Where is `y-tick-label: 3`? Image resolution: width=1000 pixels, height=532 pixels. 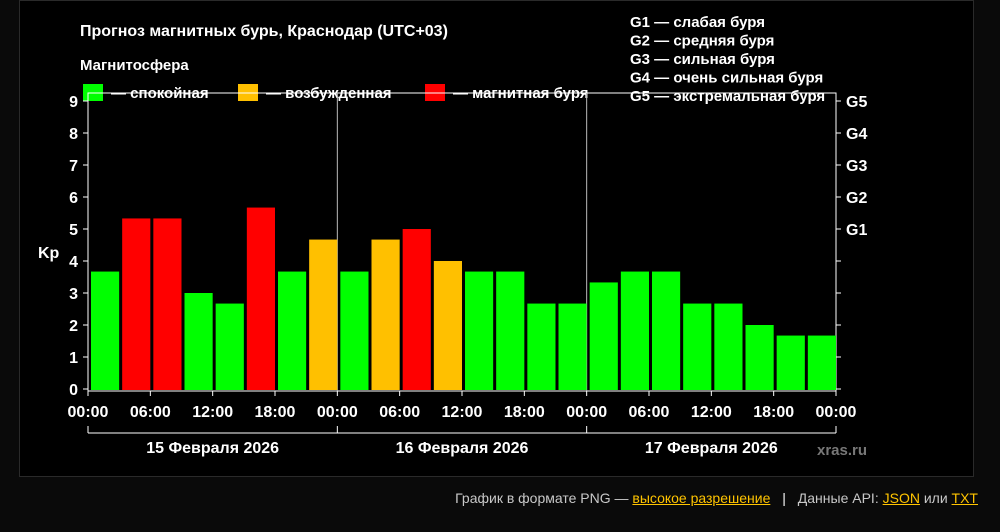
y-tick-label: 3 is located at coordinates (73, 294).